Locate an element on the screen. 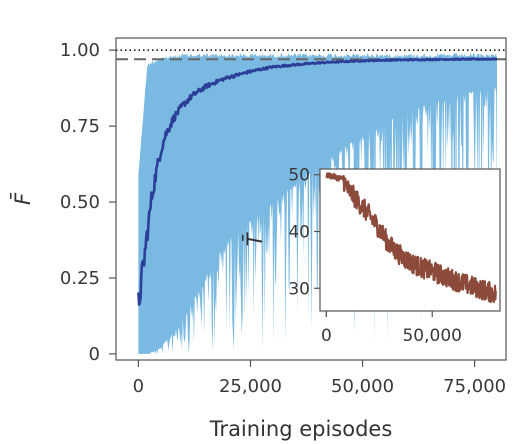 This screenshot has width=526, height=444. main-y-ticks: 0 0.25 0.50 0.75 1.00 is located at coordinates (88, 202).